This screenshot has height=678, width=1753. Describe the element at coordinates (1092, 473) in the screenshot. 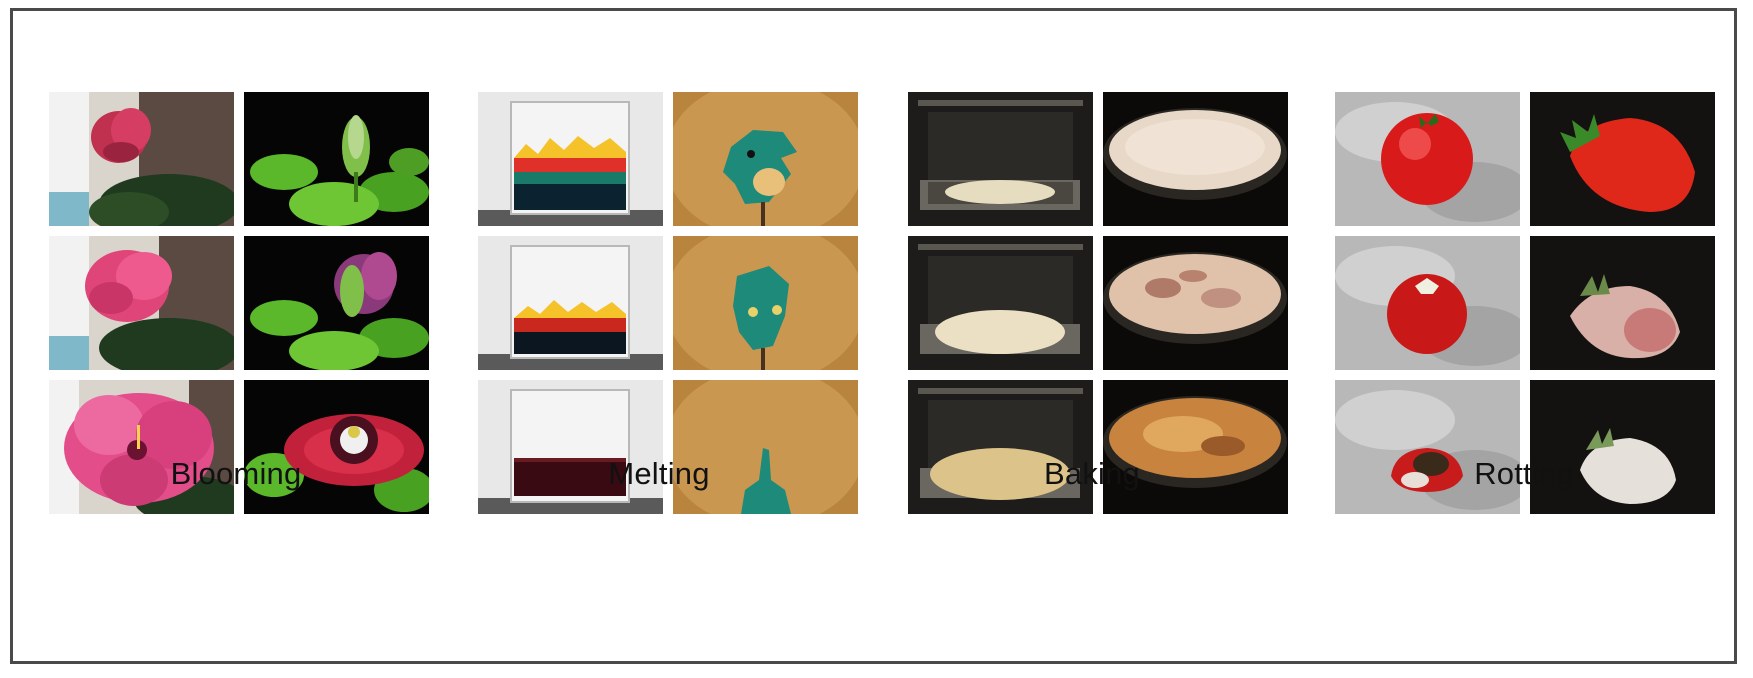

I see `caption-baking: Baking` at that location.